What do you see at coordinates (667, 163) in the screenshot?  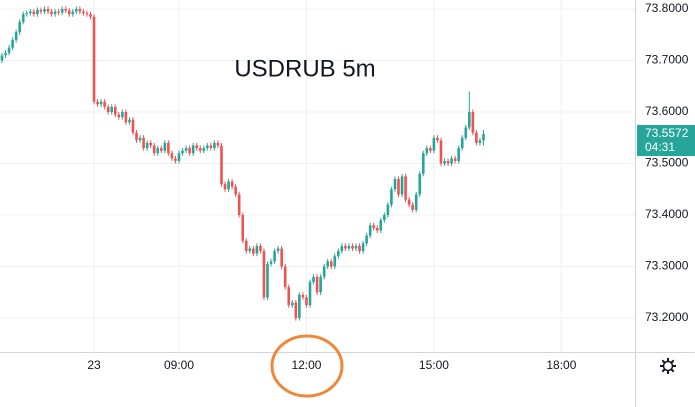 I see `y-tick-label: 73.5000` at bounding box center [667, 163].